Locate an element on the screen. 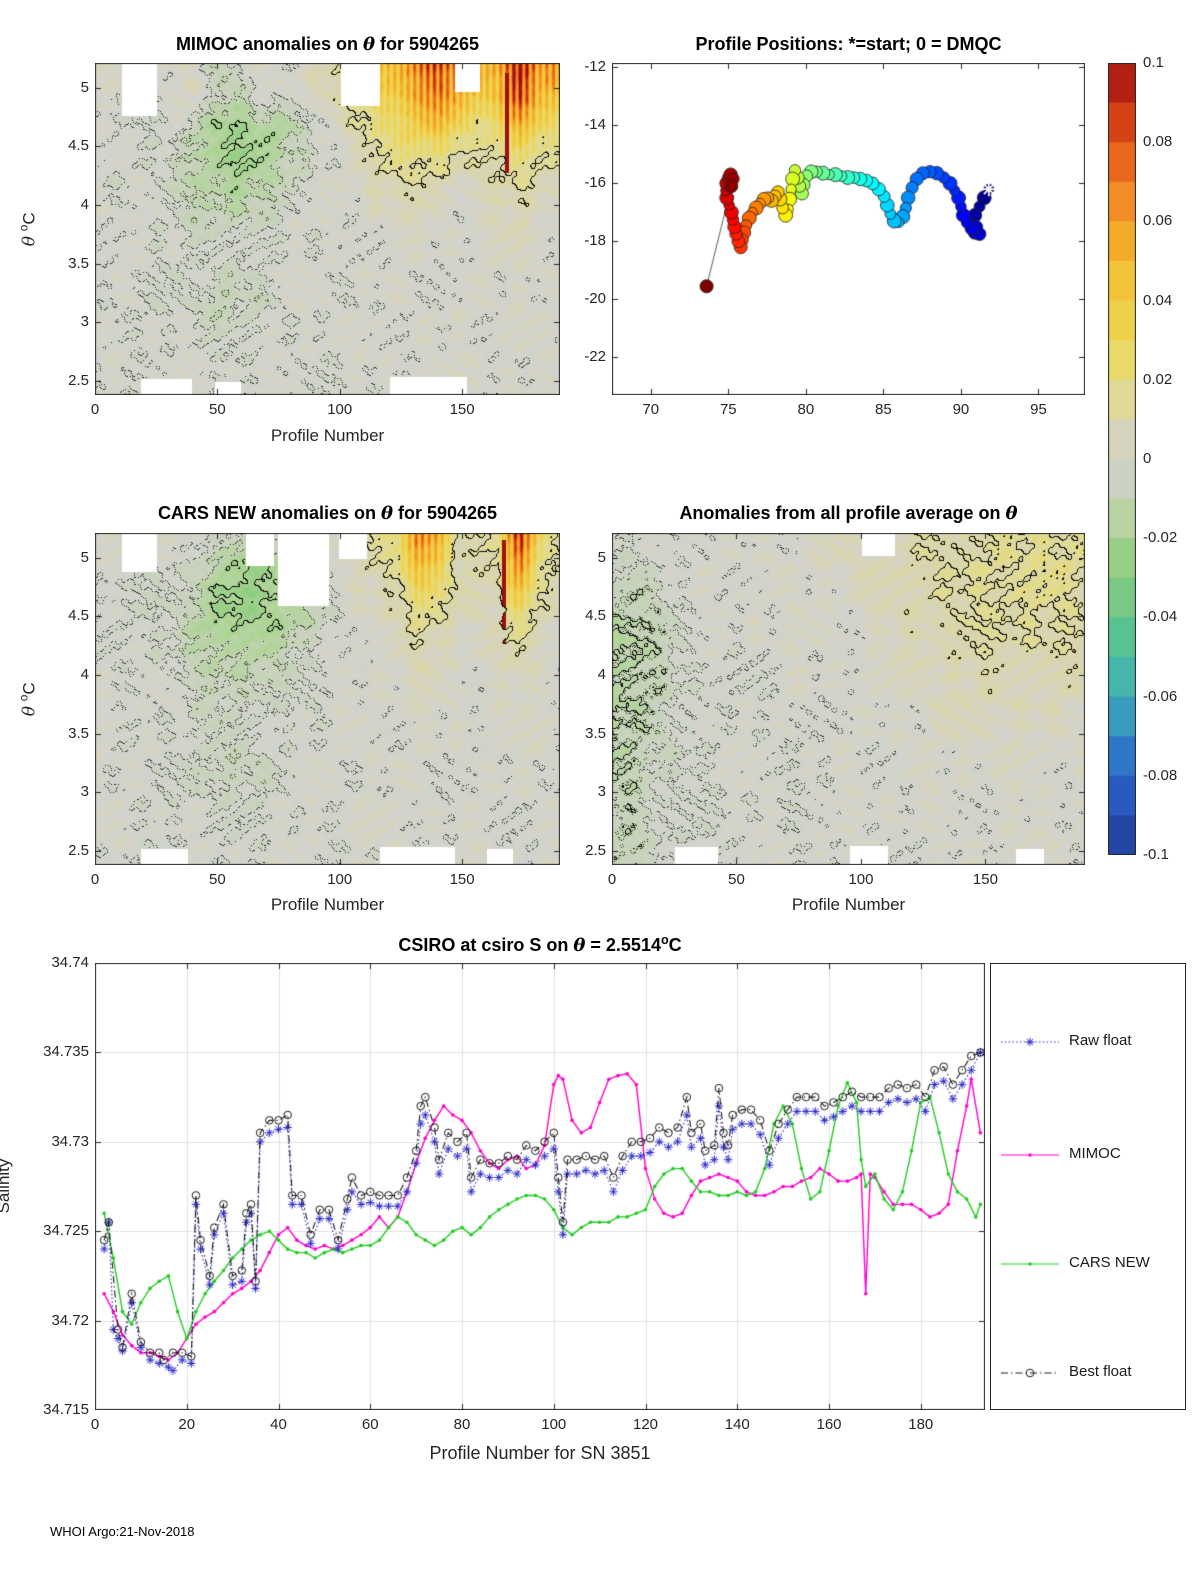 This screenshot has width=1200, height=1575. legend-sample-mimoc is located at coordinates (1030, 1155).